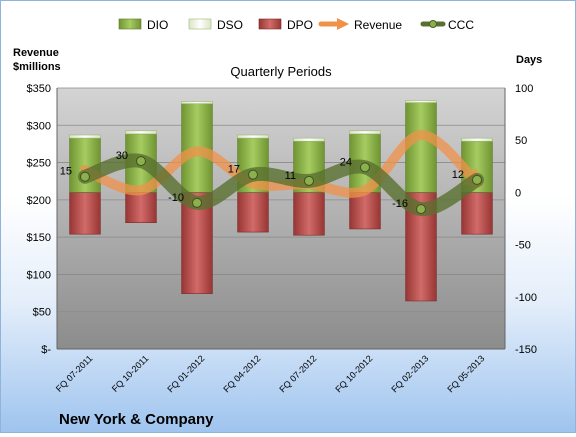 This screenshot has width=576, height=437. What do you see at coordinates (290, 176) in the screenshot?
I see `ccc-data-label: 11` at bounding box center [290, 176].